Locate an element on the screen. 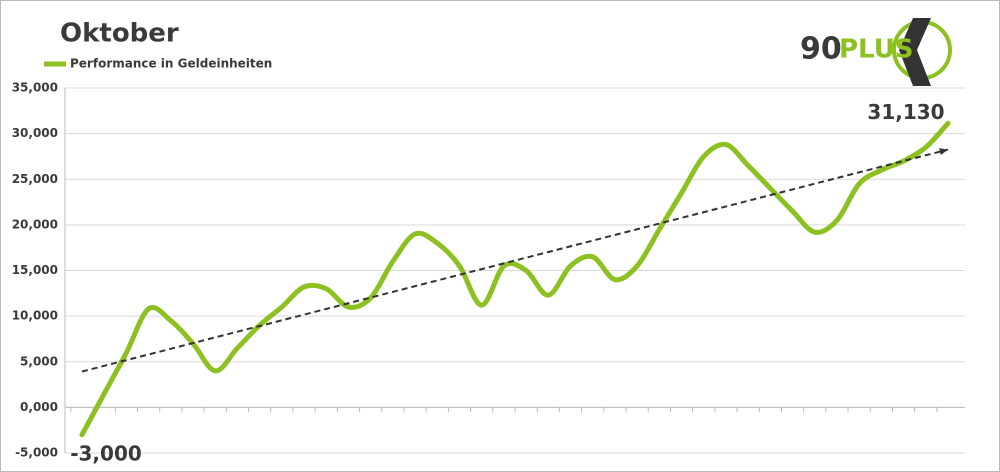  logo-word: PLUS is located at coordinates (876, 50).